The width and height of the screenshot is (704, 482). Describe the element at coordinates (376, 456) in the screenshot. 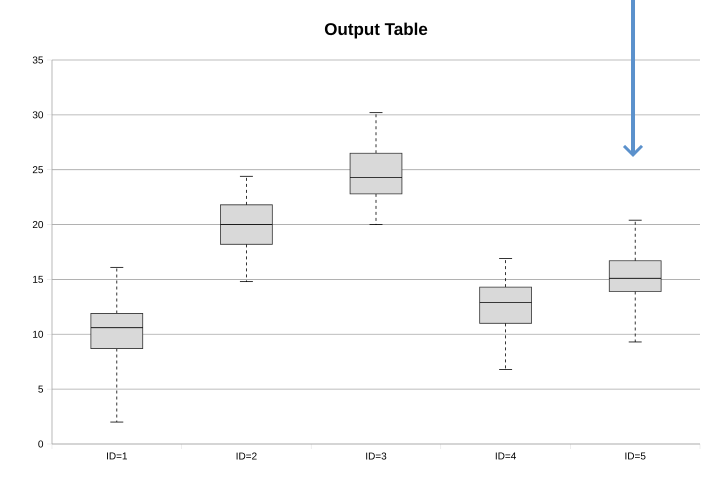

I see `x-tick-label: ID=3` at that location.